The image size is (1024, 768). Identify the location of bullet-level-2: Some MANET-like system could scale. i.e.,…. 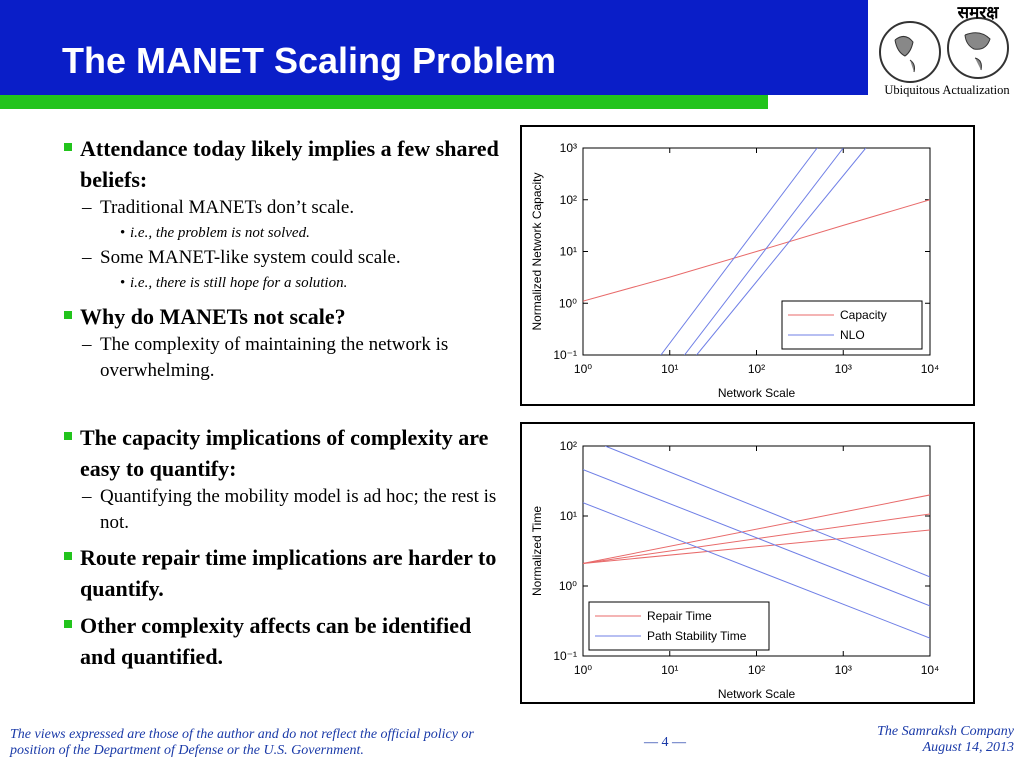
(291, 270).